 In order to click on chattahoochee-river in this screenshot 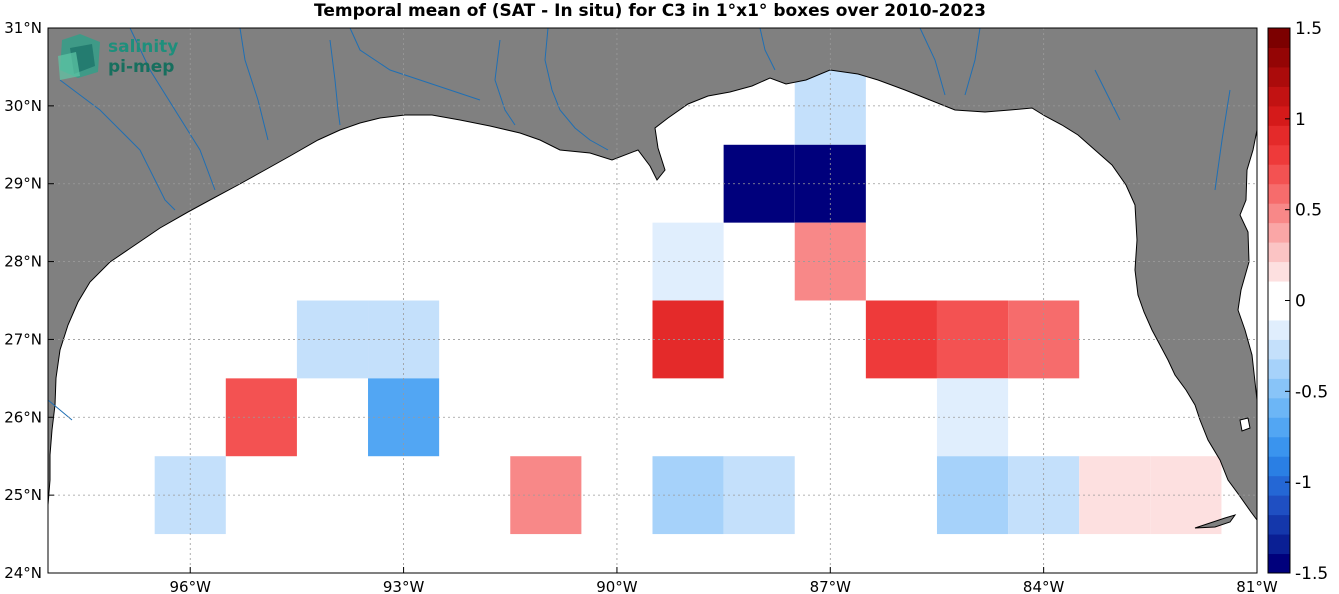, I will do `click(932, 61)`.